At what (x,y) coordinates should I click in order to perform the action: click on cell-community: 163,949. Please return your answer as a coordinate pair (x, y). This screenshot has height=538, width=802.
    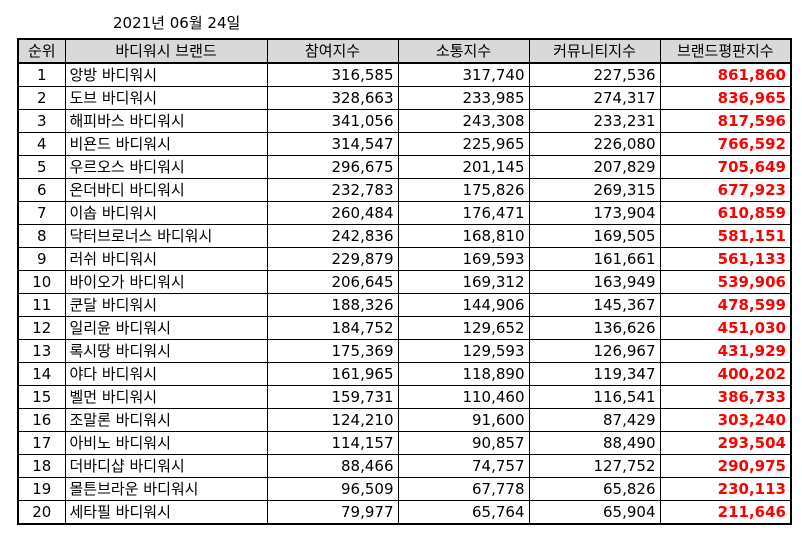
    Looking at the image, I should click on (594, 282).